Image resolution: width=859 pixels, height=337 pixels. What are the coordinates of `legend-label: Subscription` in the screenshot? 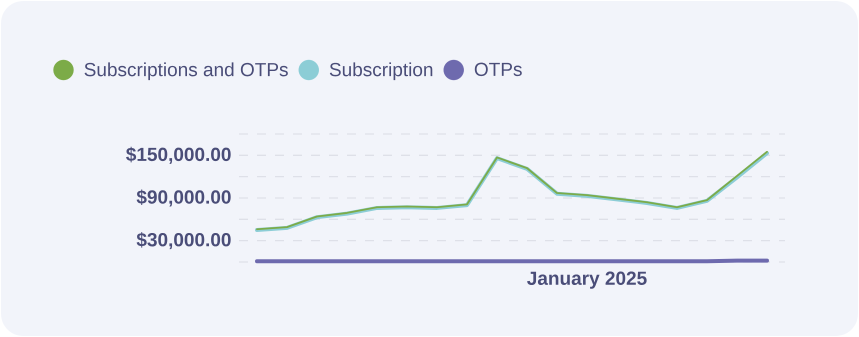 It's located at (381, 71).